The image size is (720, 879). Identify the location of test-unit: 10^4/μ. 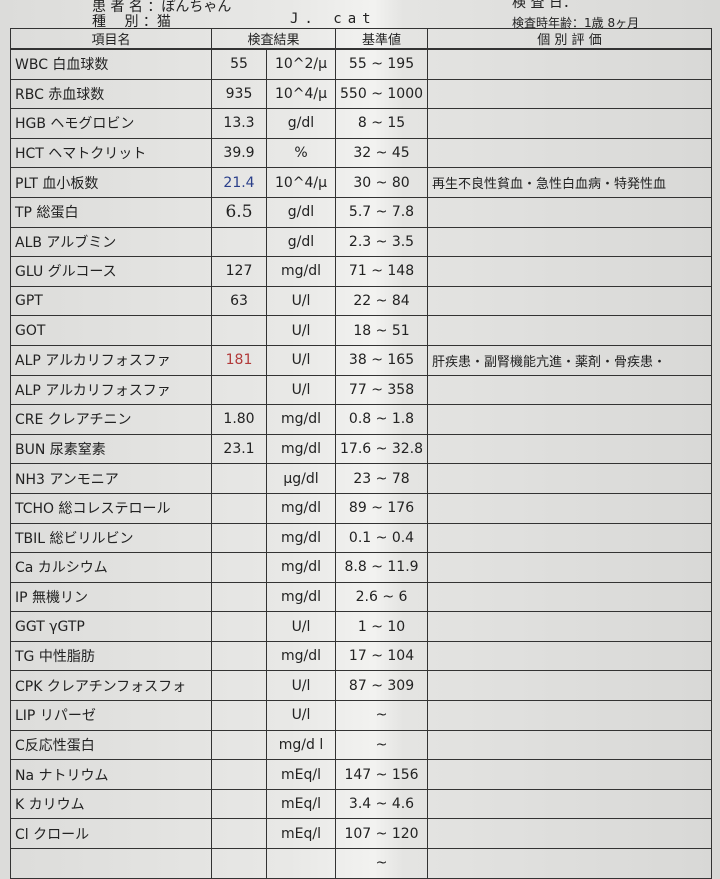
(301, 182).